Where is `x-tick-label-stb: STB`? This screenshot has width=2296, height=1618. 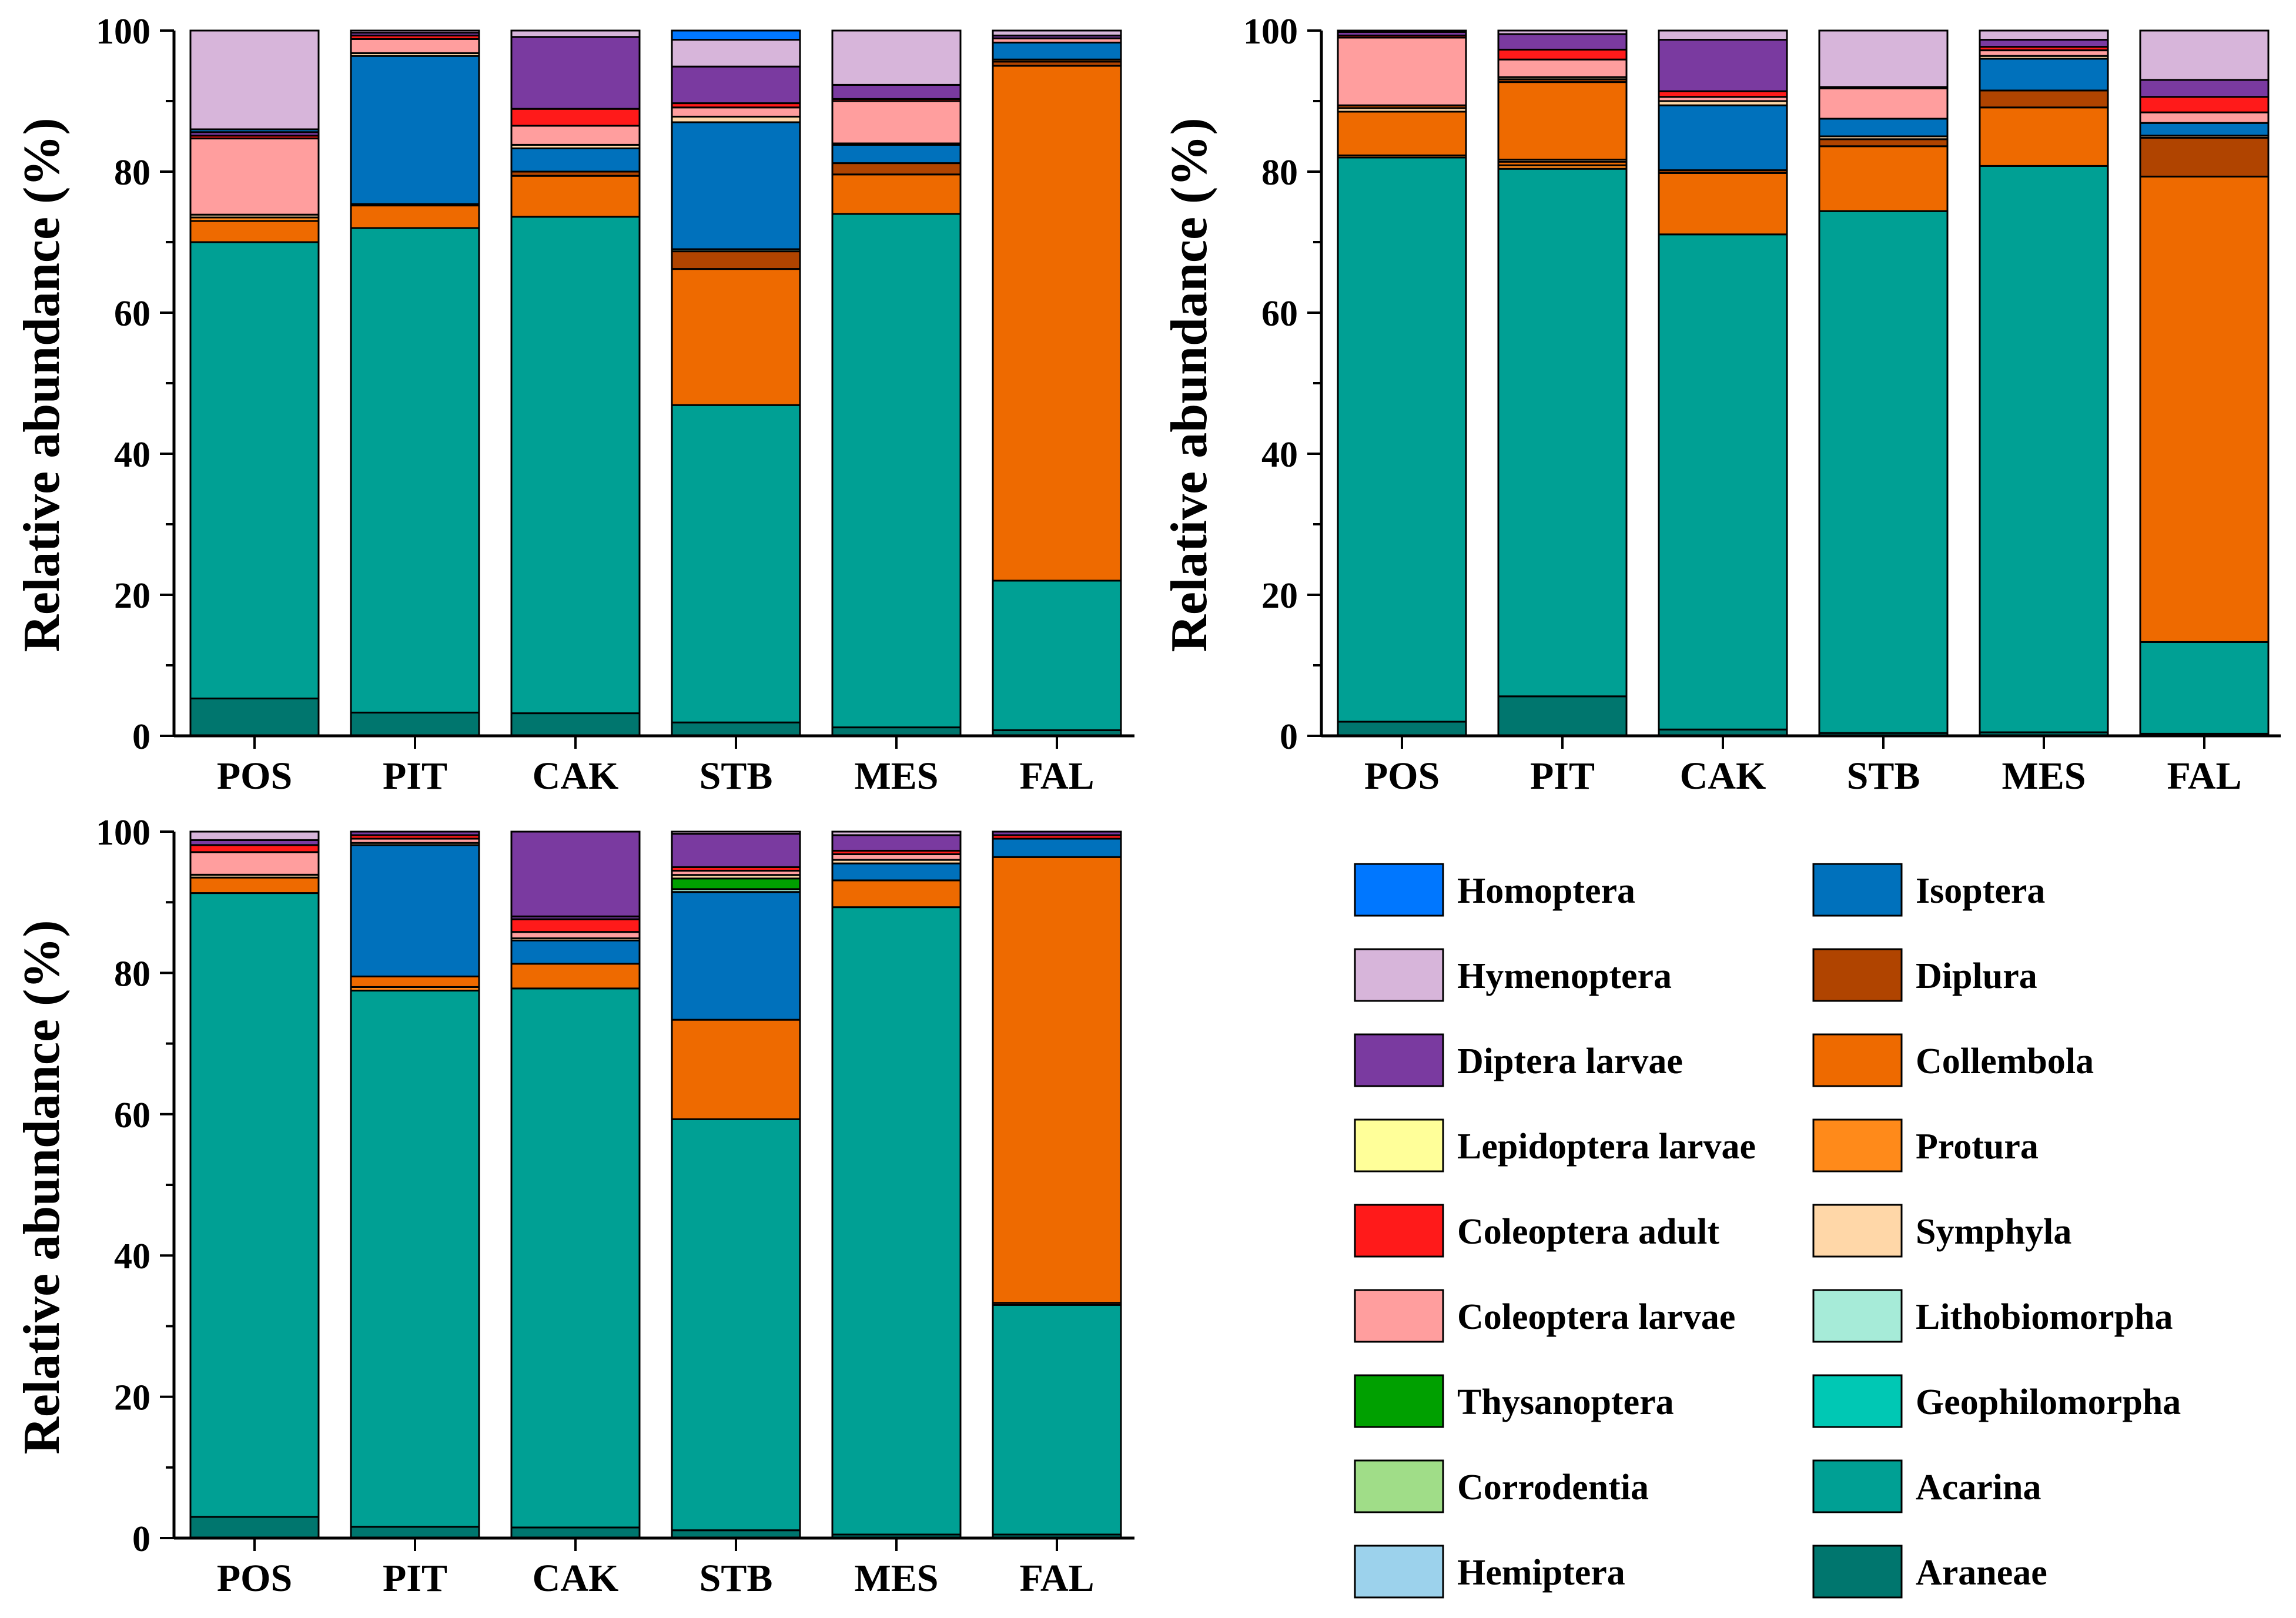
x-tick-label-stb: STB is located at coordinates (736, 1578).